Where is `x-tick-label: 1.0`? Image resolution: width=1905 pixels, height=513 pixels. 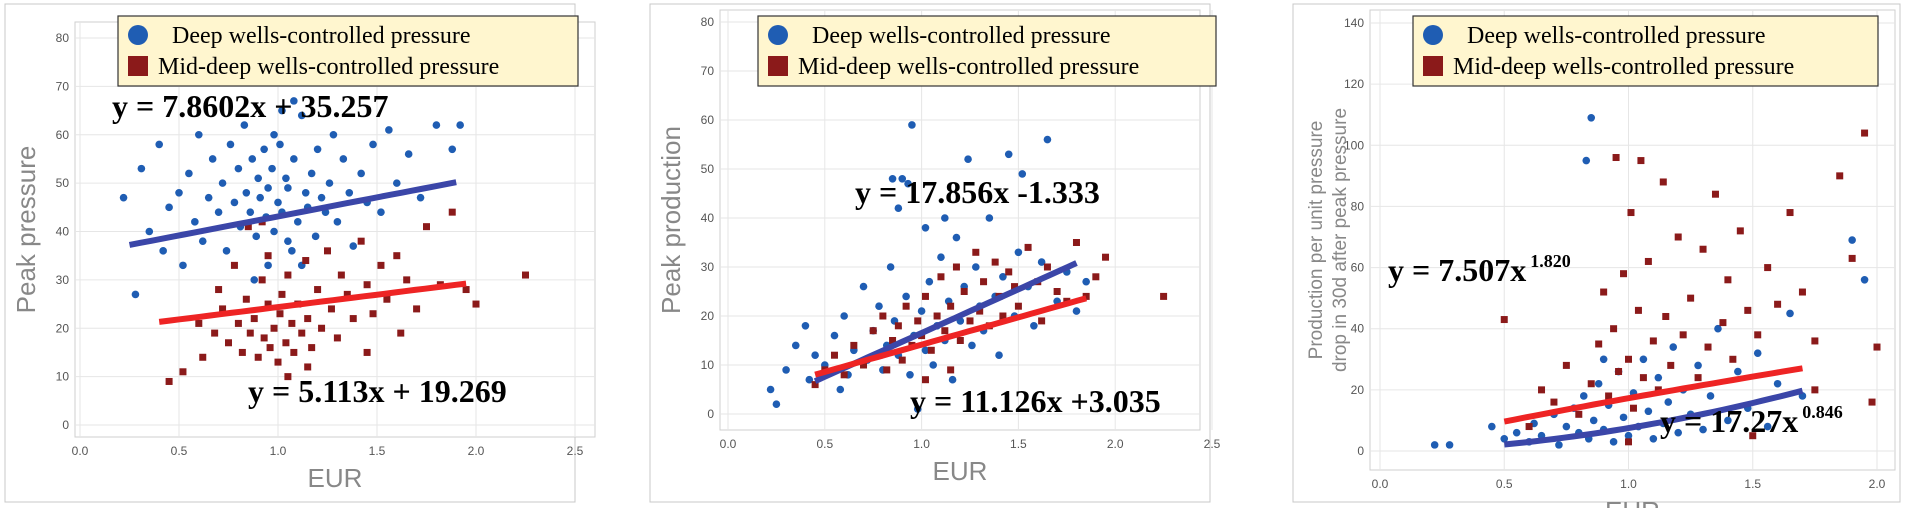 x-tick-label: 1.0 is located at coordinates (921, 444).